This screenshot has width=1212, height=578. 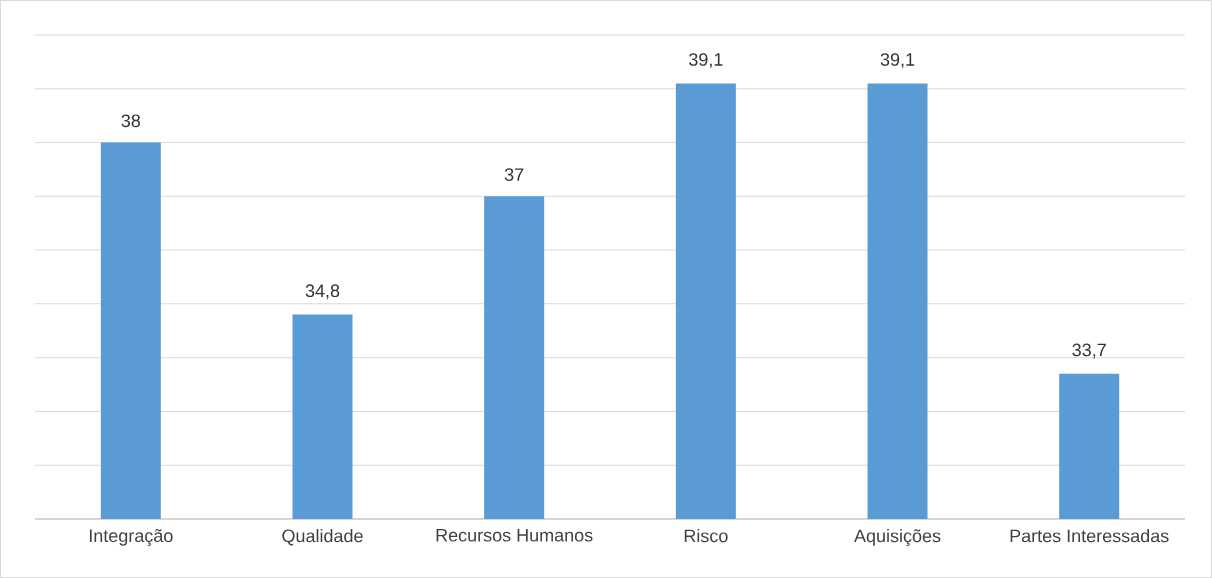 I want to click on x-tick-label: Risco, so click(x=706, y=536).